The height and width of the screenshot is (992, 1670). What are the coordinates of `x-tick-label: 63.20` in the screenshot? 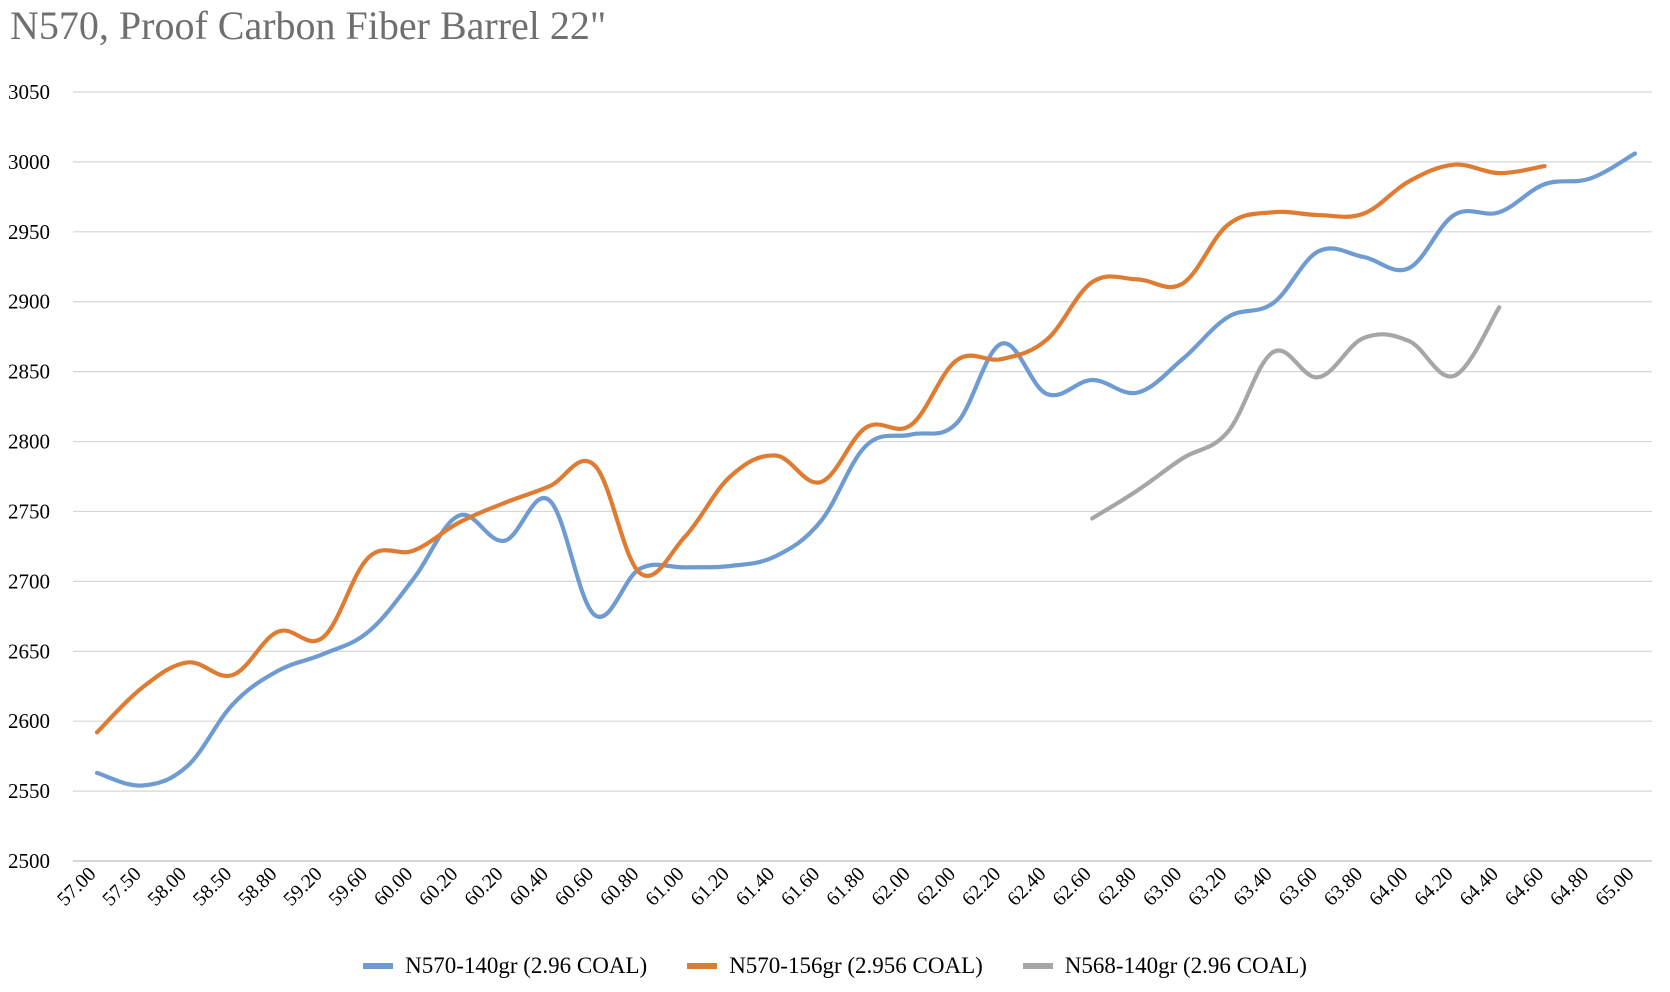 It's located at (1207, 886).